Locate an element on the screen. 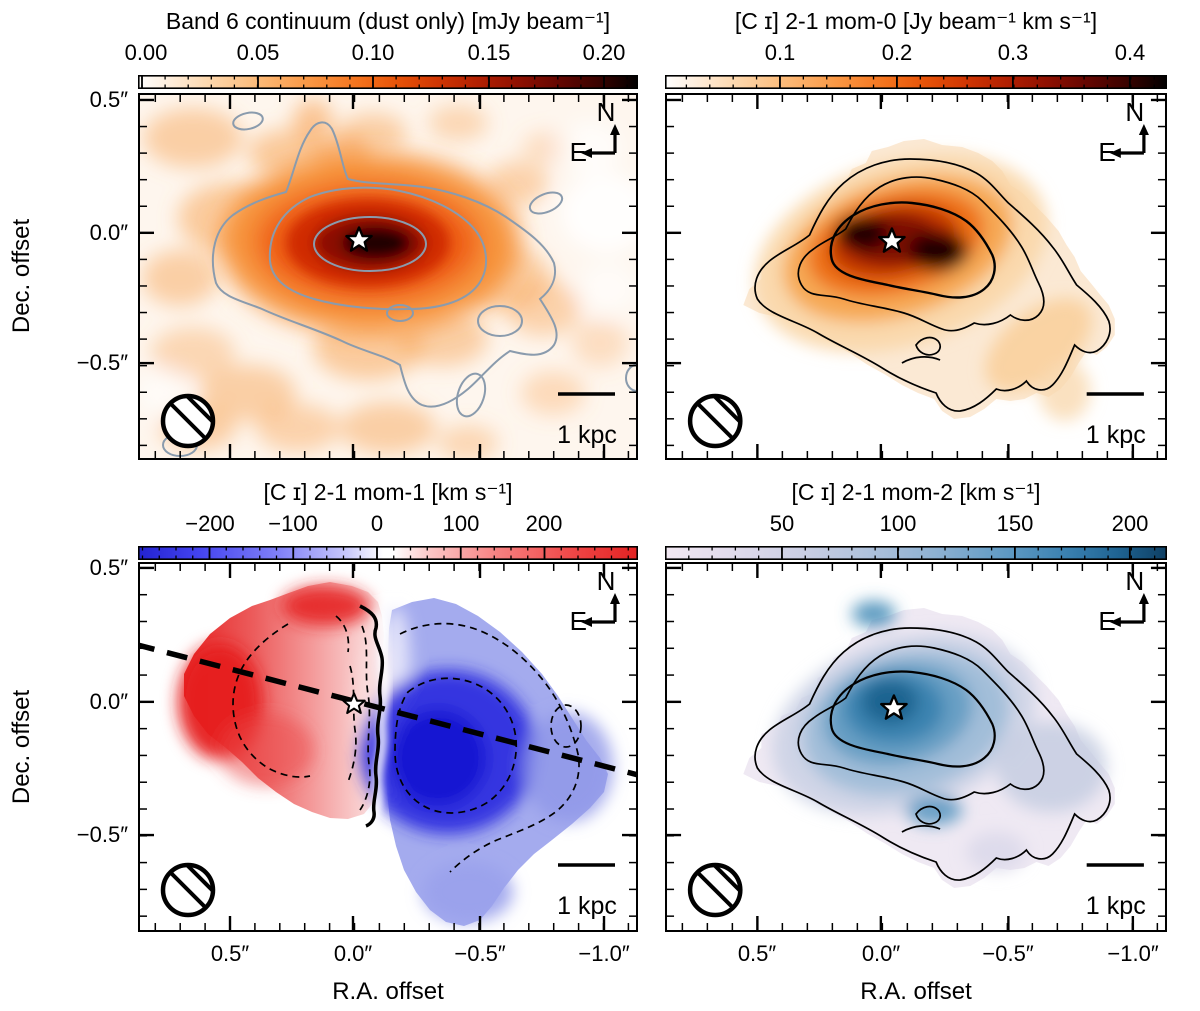 This screenshot has height=1011, width=1200. colorbar-ticklabels-mom1: −200 −100 0 100 200 is located at coordinates (388, 525).